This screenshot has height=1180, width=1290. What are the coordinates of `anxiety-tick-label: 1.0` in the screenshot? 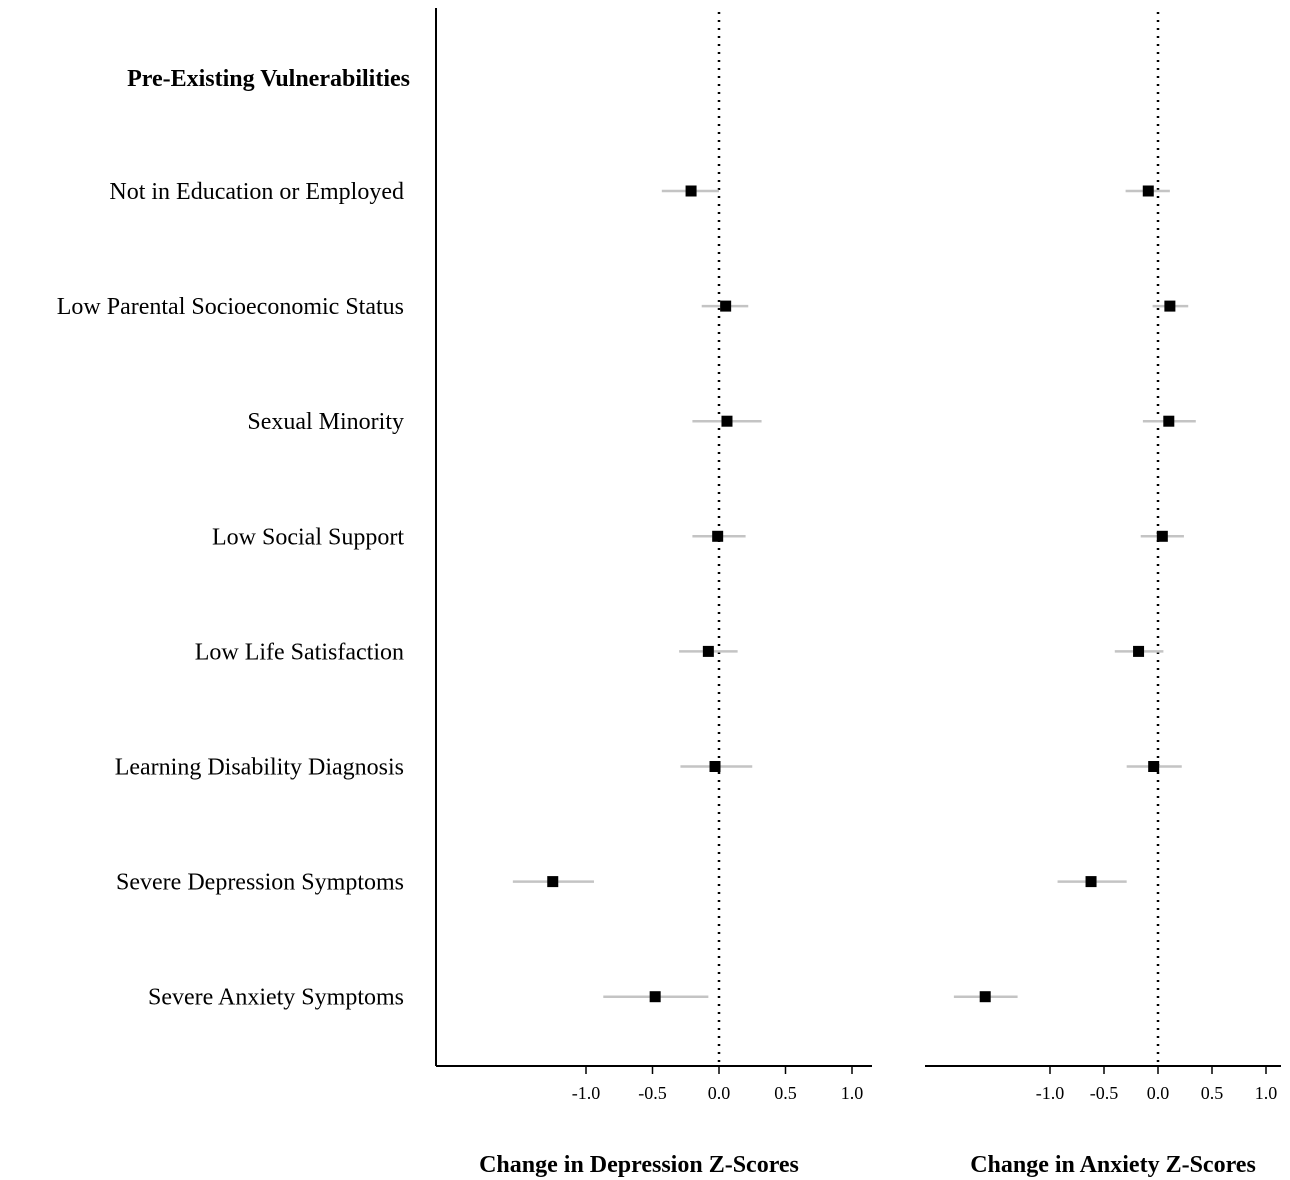 It's located at (1266, 1093).